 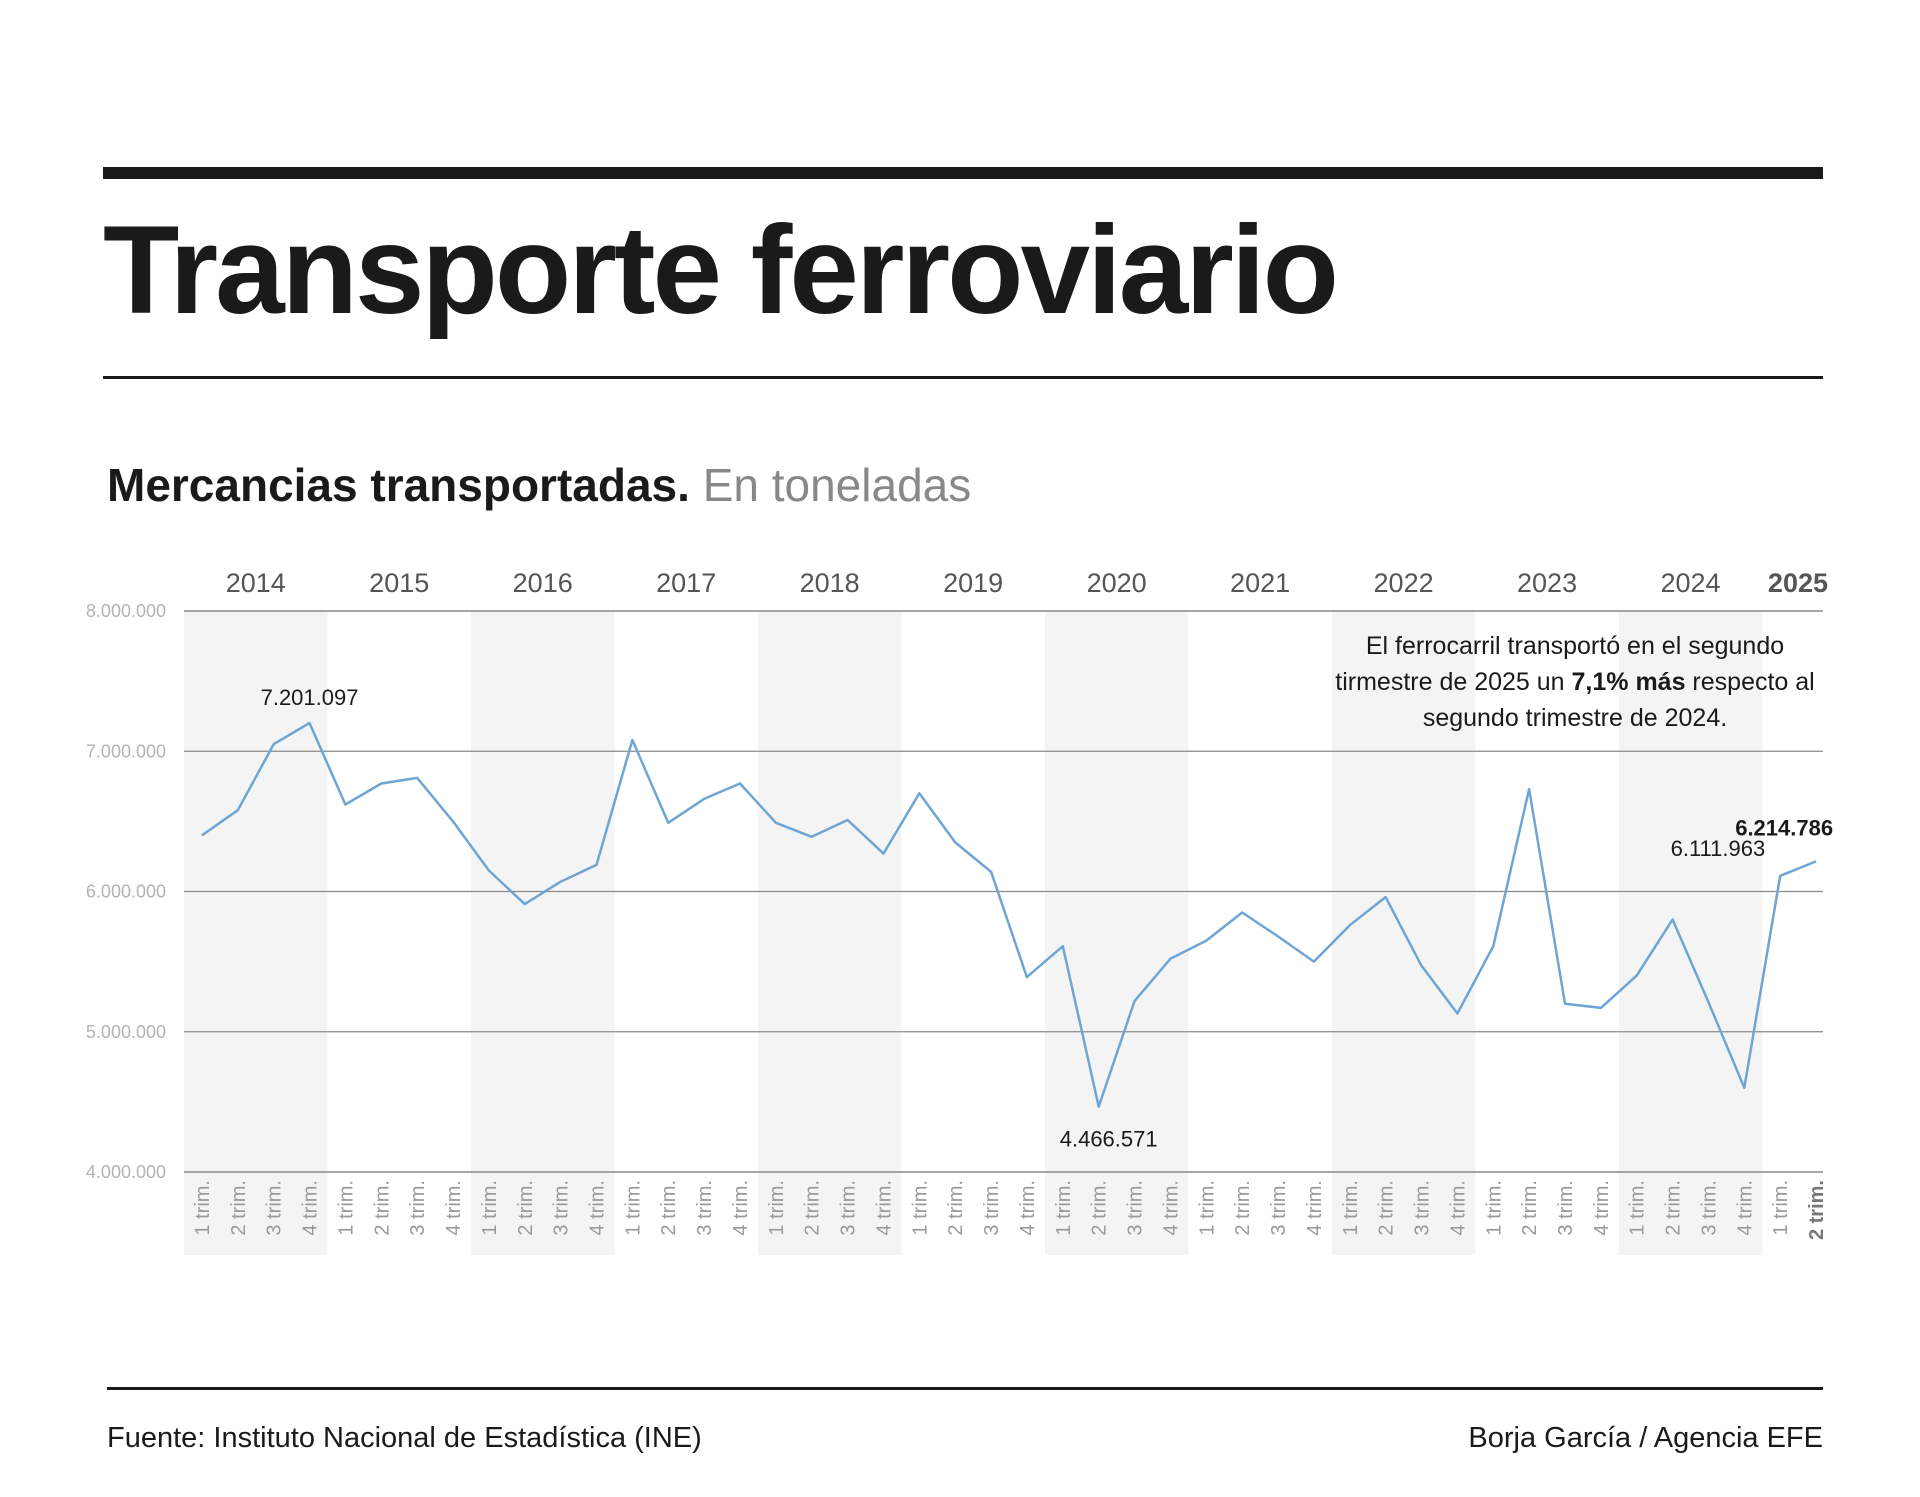 What do you see at coordinates (1575, 718) in the screenshot?
I see `annotation-line: segundo trimestre de 2024.` at bounding box center [1575, 718].